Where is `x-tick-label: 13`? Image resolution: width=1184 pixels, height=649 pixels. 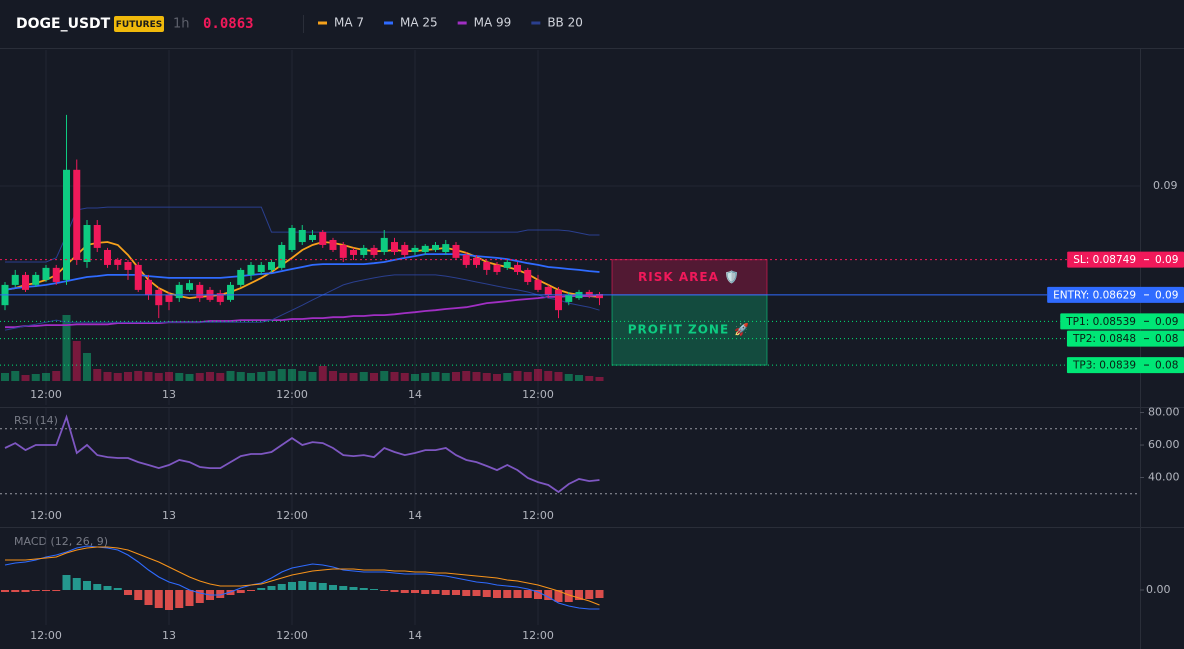
x-tick-label: 13 is located at coordinates (169, 394).